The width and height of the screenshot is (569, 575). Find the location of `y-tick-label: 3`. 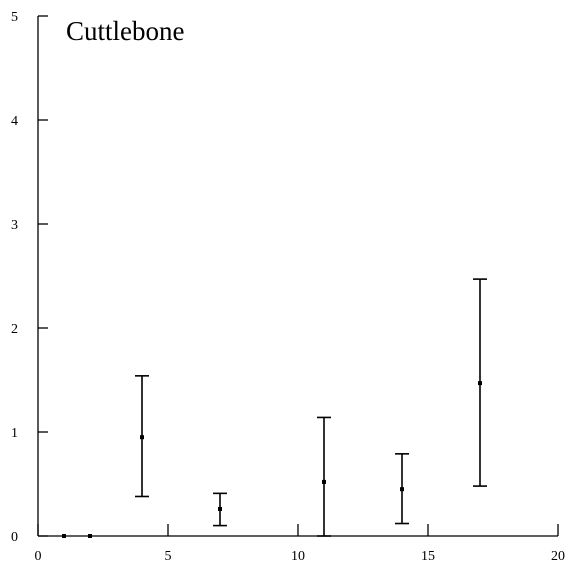

y-tick-label: 3 is located at coordinates (14, 225).